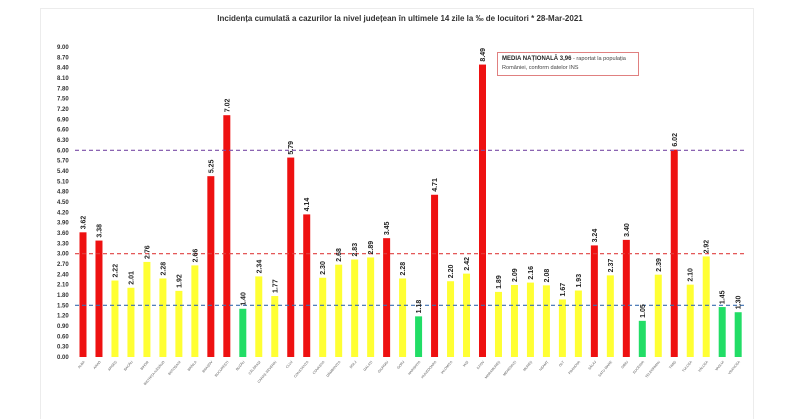 This screenshot has width=800, height=419. What do you see at coordinates (84, 223) in the screenshot?
I see `value-label: 3.62` at bounding box center [84, 223].